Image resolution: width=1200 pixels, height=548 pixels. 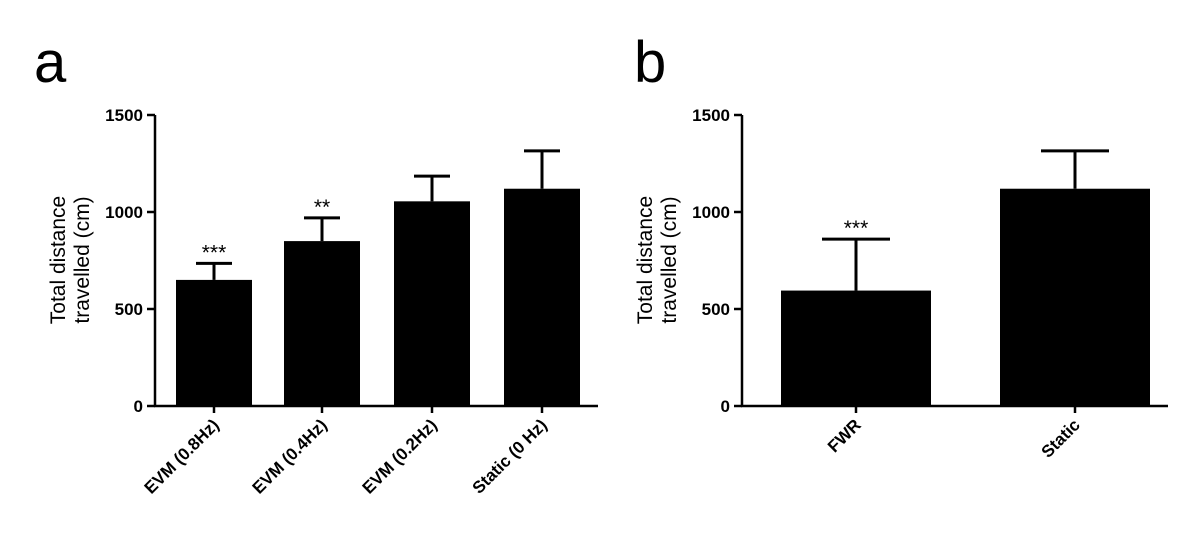 I want to click on significance-a-0: ***, so click(x=214, y=252).